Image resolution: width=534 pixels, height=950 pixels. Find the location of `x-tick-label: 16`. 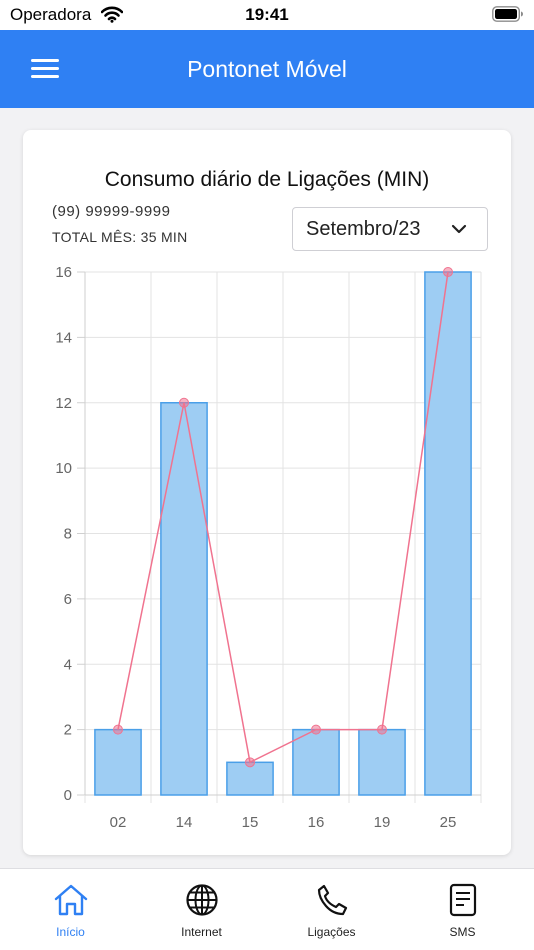

x-tick-label: 16 is located at coordinates (316, 822).